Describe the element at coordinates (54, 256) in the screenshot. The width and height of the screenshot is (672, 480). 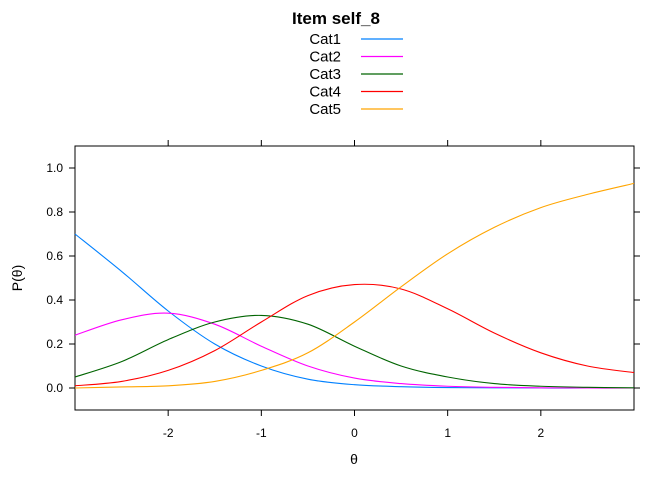
I see `y-tick-label: 0.6` at that location.